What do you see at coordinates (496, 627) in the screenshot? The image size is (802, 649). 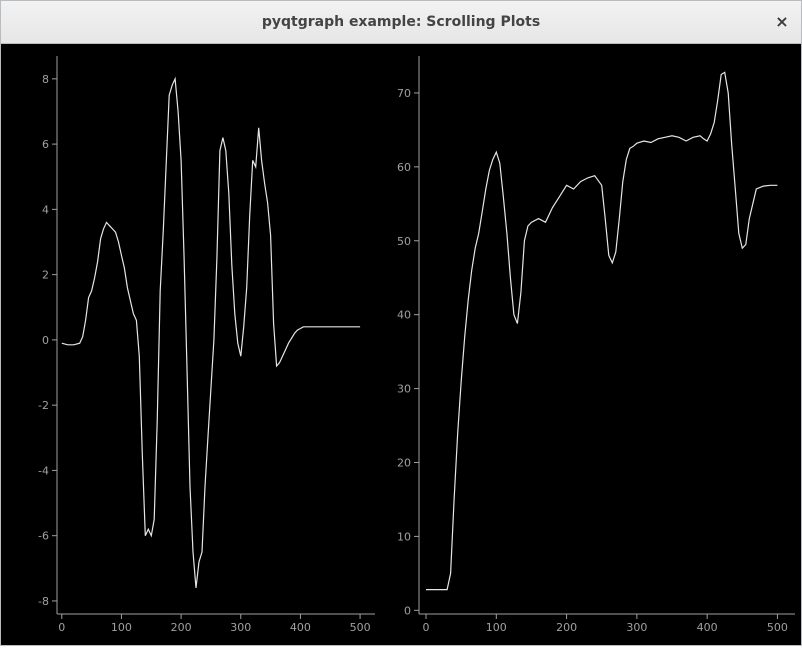 I see `plot-2-x-tick-label: 100` at bounding box center [496, 627].